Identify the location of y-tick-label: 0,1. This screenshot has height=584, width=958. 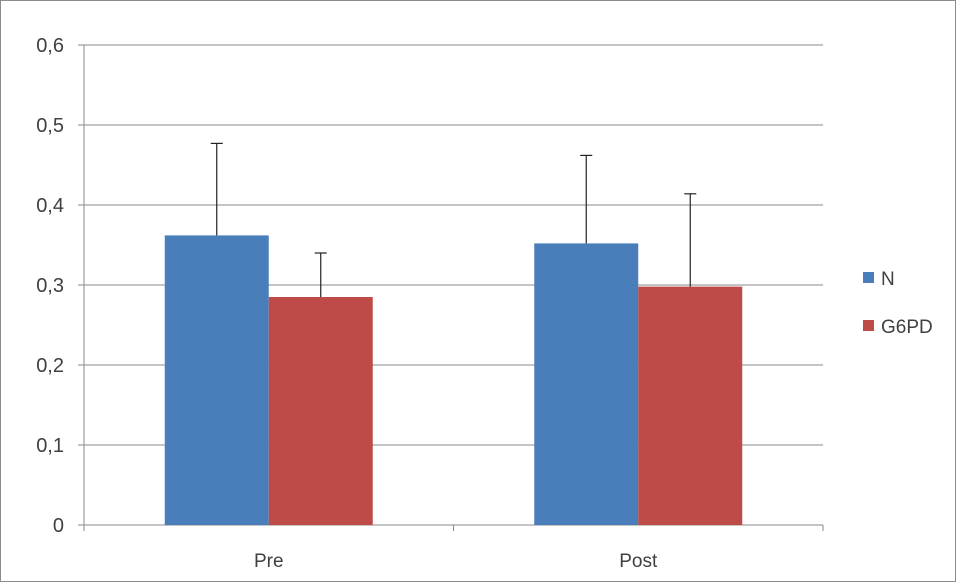
(50, 446).